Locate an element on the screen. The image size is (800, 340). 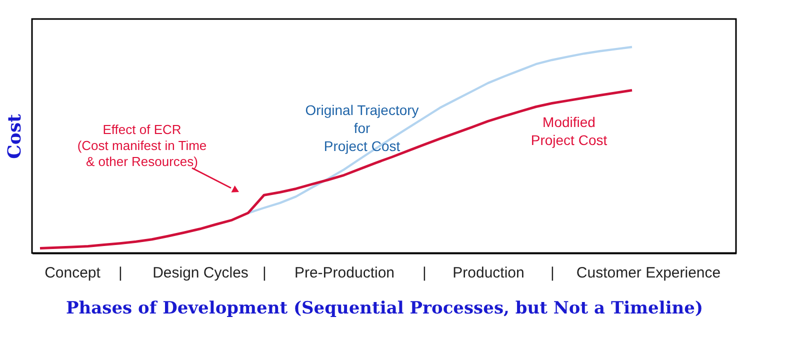
annotation: Original Trajectory for Project Cost is located at coordinates (362, 128).